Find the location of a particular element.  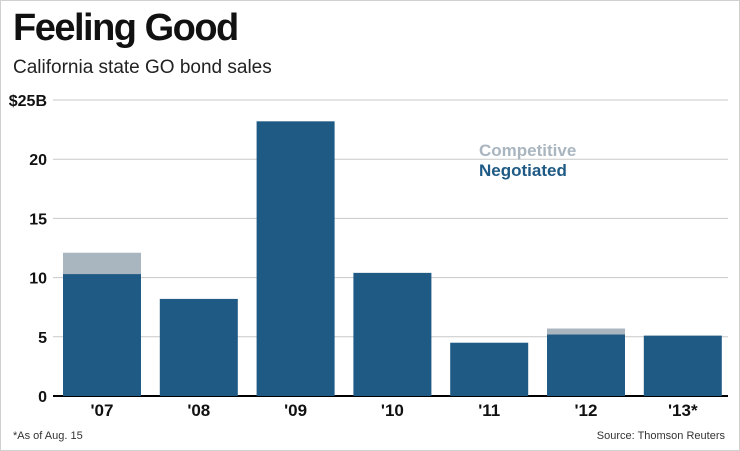

y-tick-labels: 0 5 10 15 20 $25B is located at coordinates (28, 249).